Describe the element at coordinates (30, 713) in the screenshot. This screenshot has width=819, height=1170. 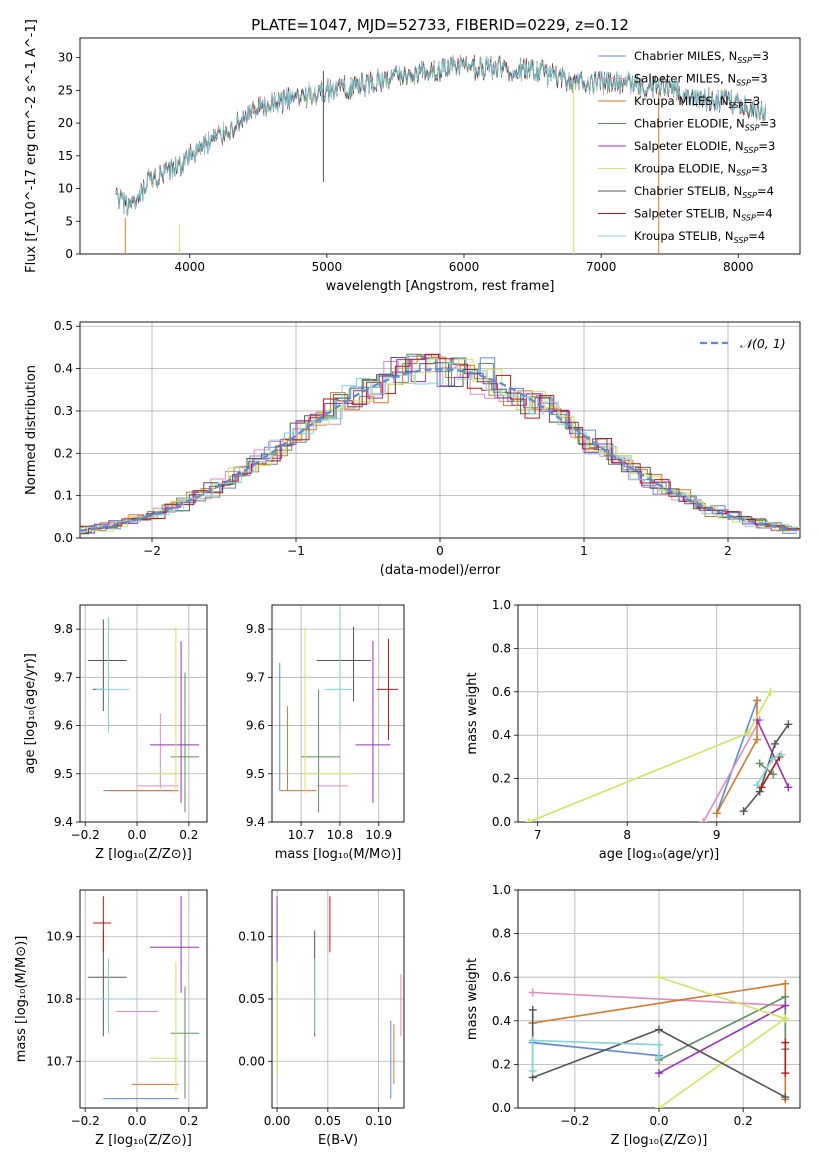
I see `y-axis-label: age [log₁₀(age/yr)]` at that location.